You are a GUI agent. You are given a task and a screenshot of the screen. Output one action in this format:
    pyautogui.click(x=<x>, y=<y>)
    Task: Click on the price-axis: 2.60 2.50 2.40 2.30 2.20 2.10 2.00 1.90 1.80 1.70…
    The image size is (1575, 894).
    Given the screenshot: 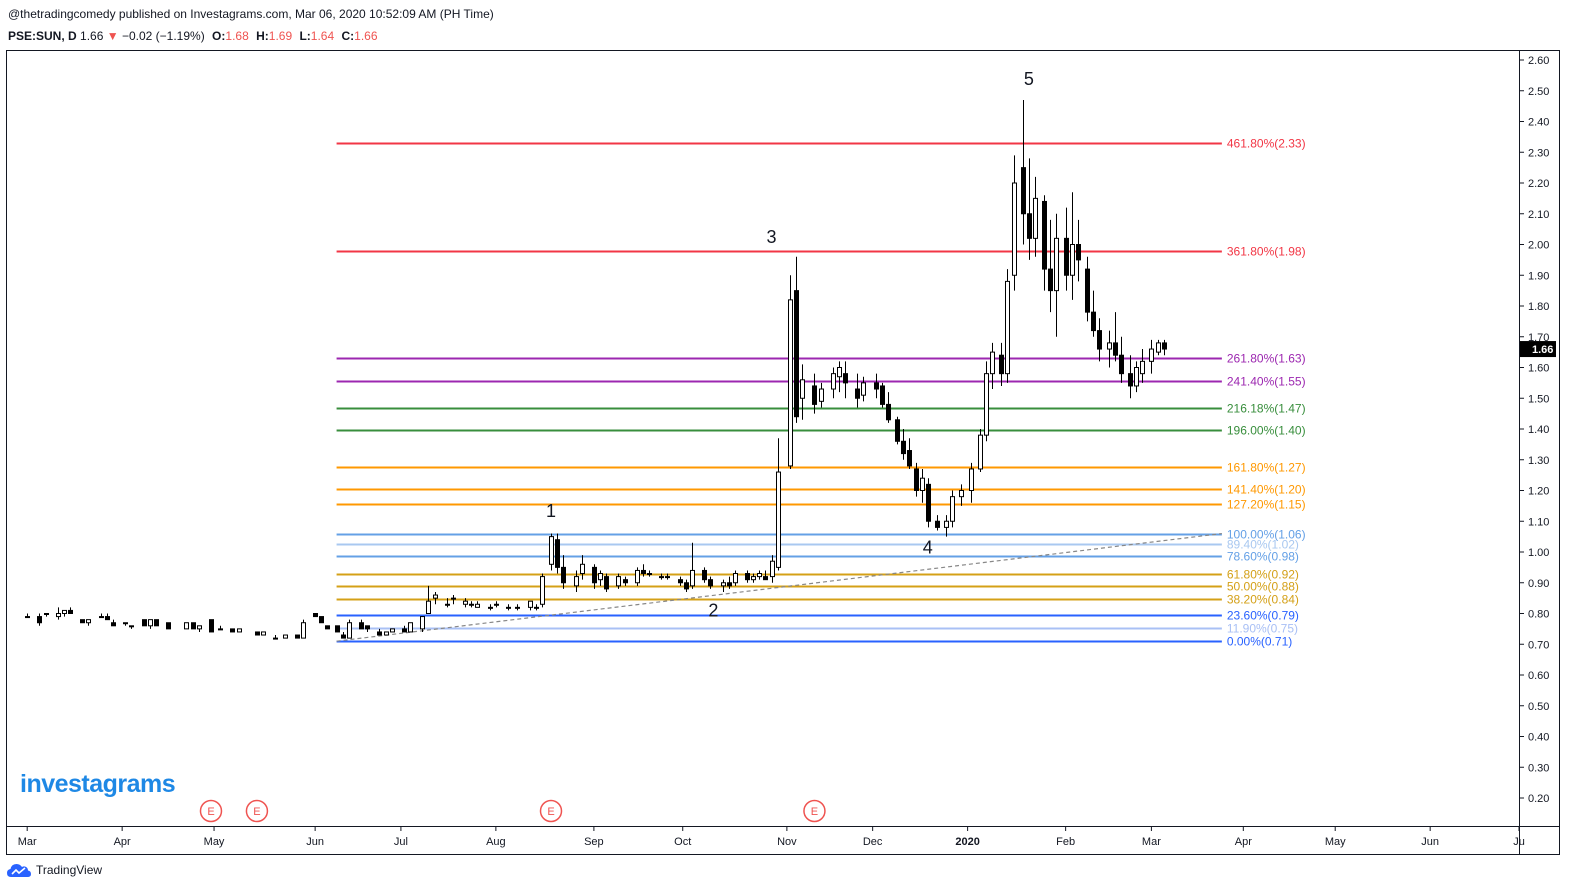 What is the action you would take?
    pyautogui.click(x=1537, y=430)
    